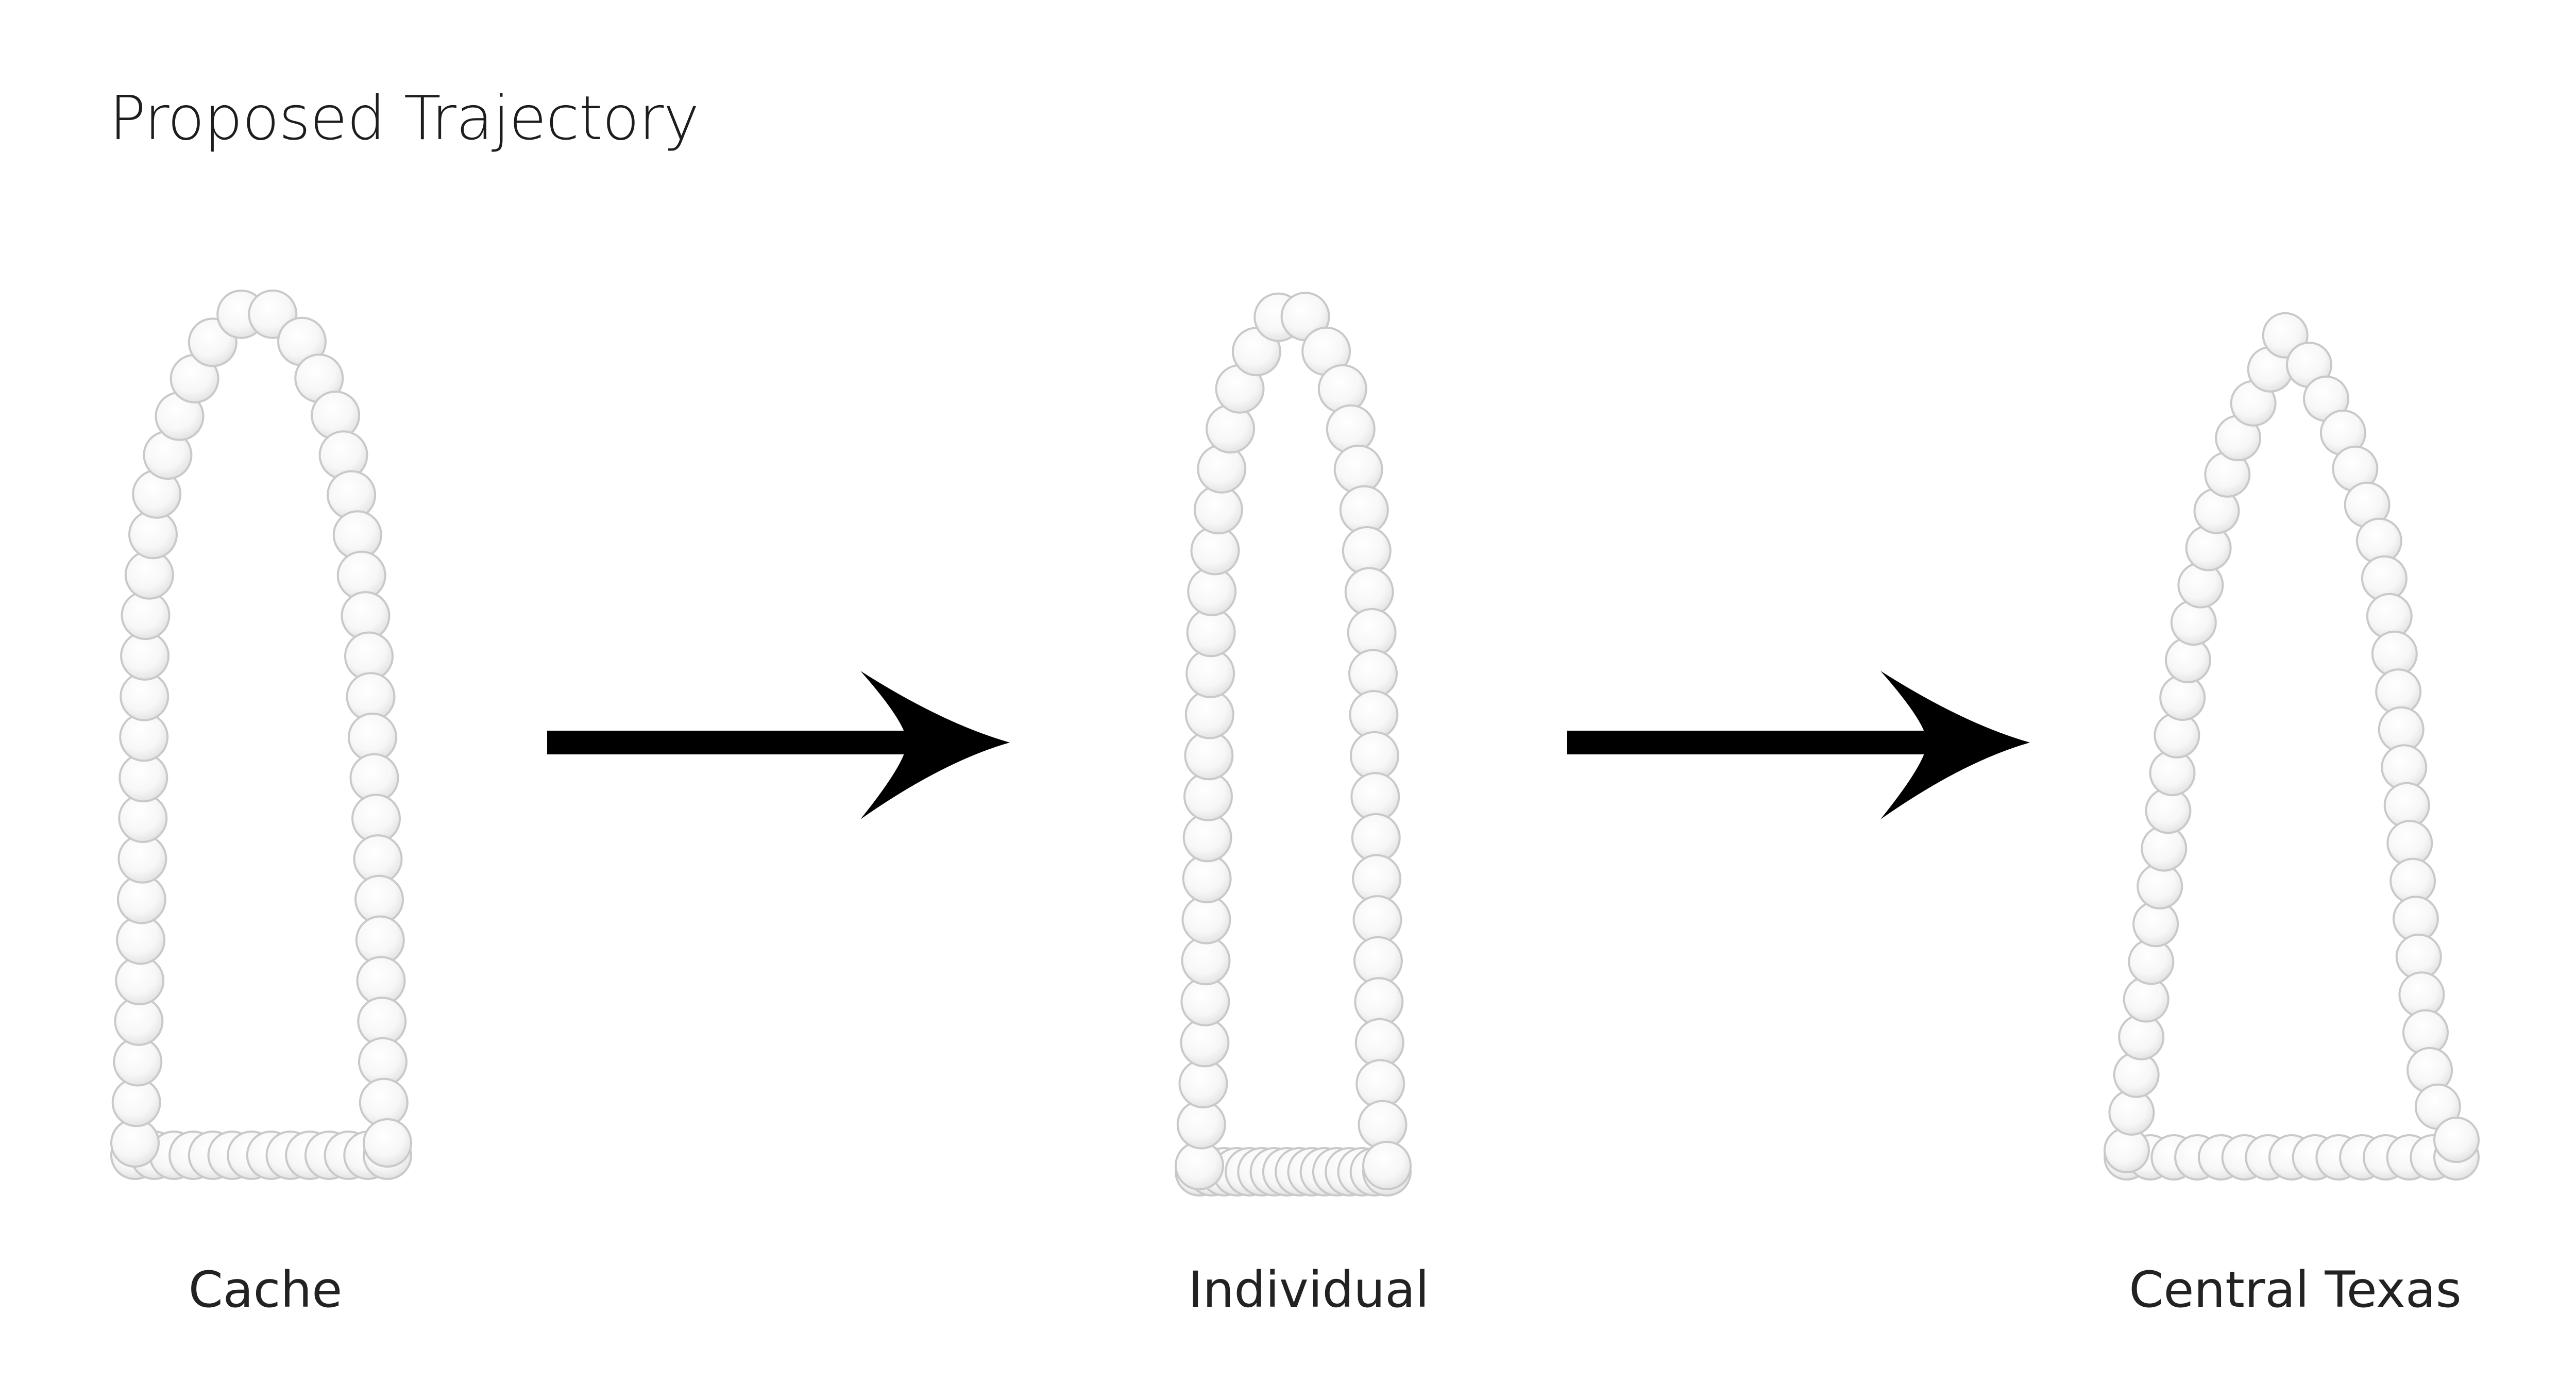 The width and height of the screenshot is (2576, 1382). Describe the element at coordinates (265, 1290) in the screenshot. I see `stage-label-cache: Cache` at that location.